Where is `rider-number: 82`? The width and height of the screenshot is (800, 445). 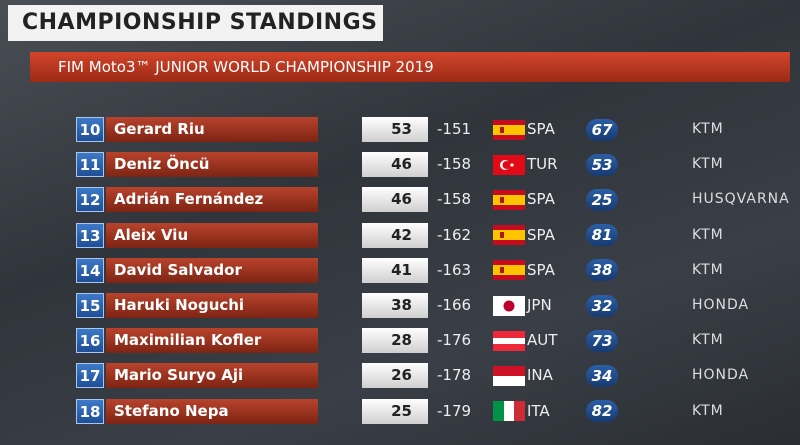
rider-number: 82 is located at coordinates (602, 411).